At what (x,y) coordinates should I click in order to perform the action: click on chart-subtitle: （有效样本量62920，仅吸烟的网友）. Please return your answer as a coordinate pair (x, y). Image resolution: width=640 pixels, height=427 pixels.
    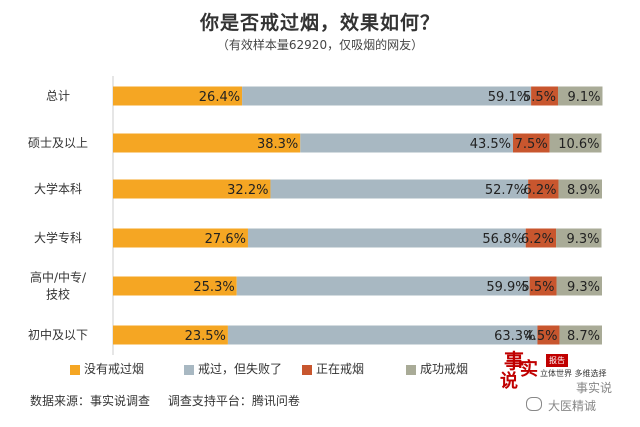
    Looking at the image, I should click on (320, 45).